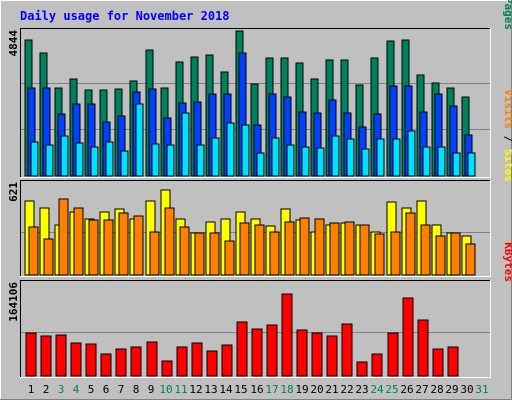 This screenshot has height=400, width=512. Describe the element at coordinates (13, 43) in the screenshot. I see `y-max-label-panel-1: 4844` at that location.